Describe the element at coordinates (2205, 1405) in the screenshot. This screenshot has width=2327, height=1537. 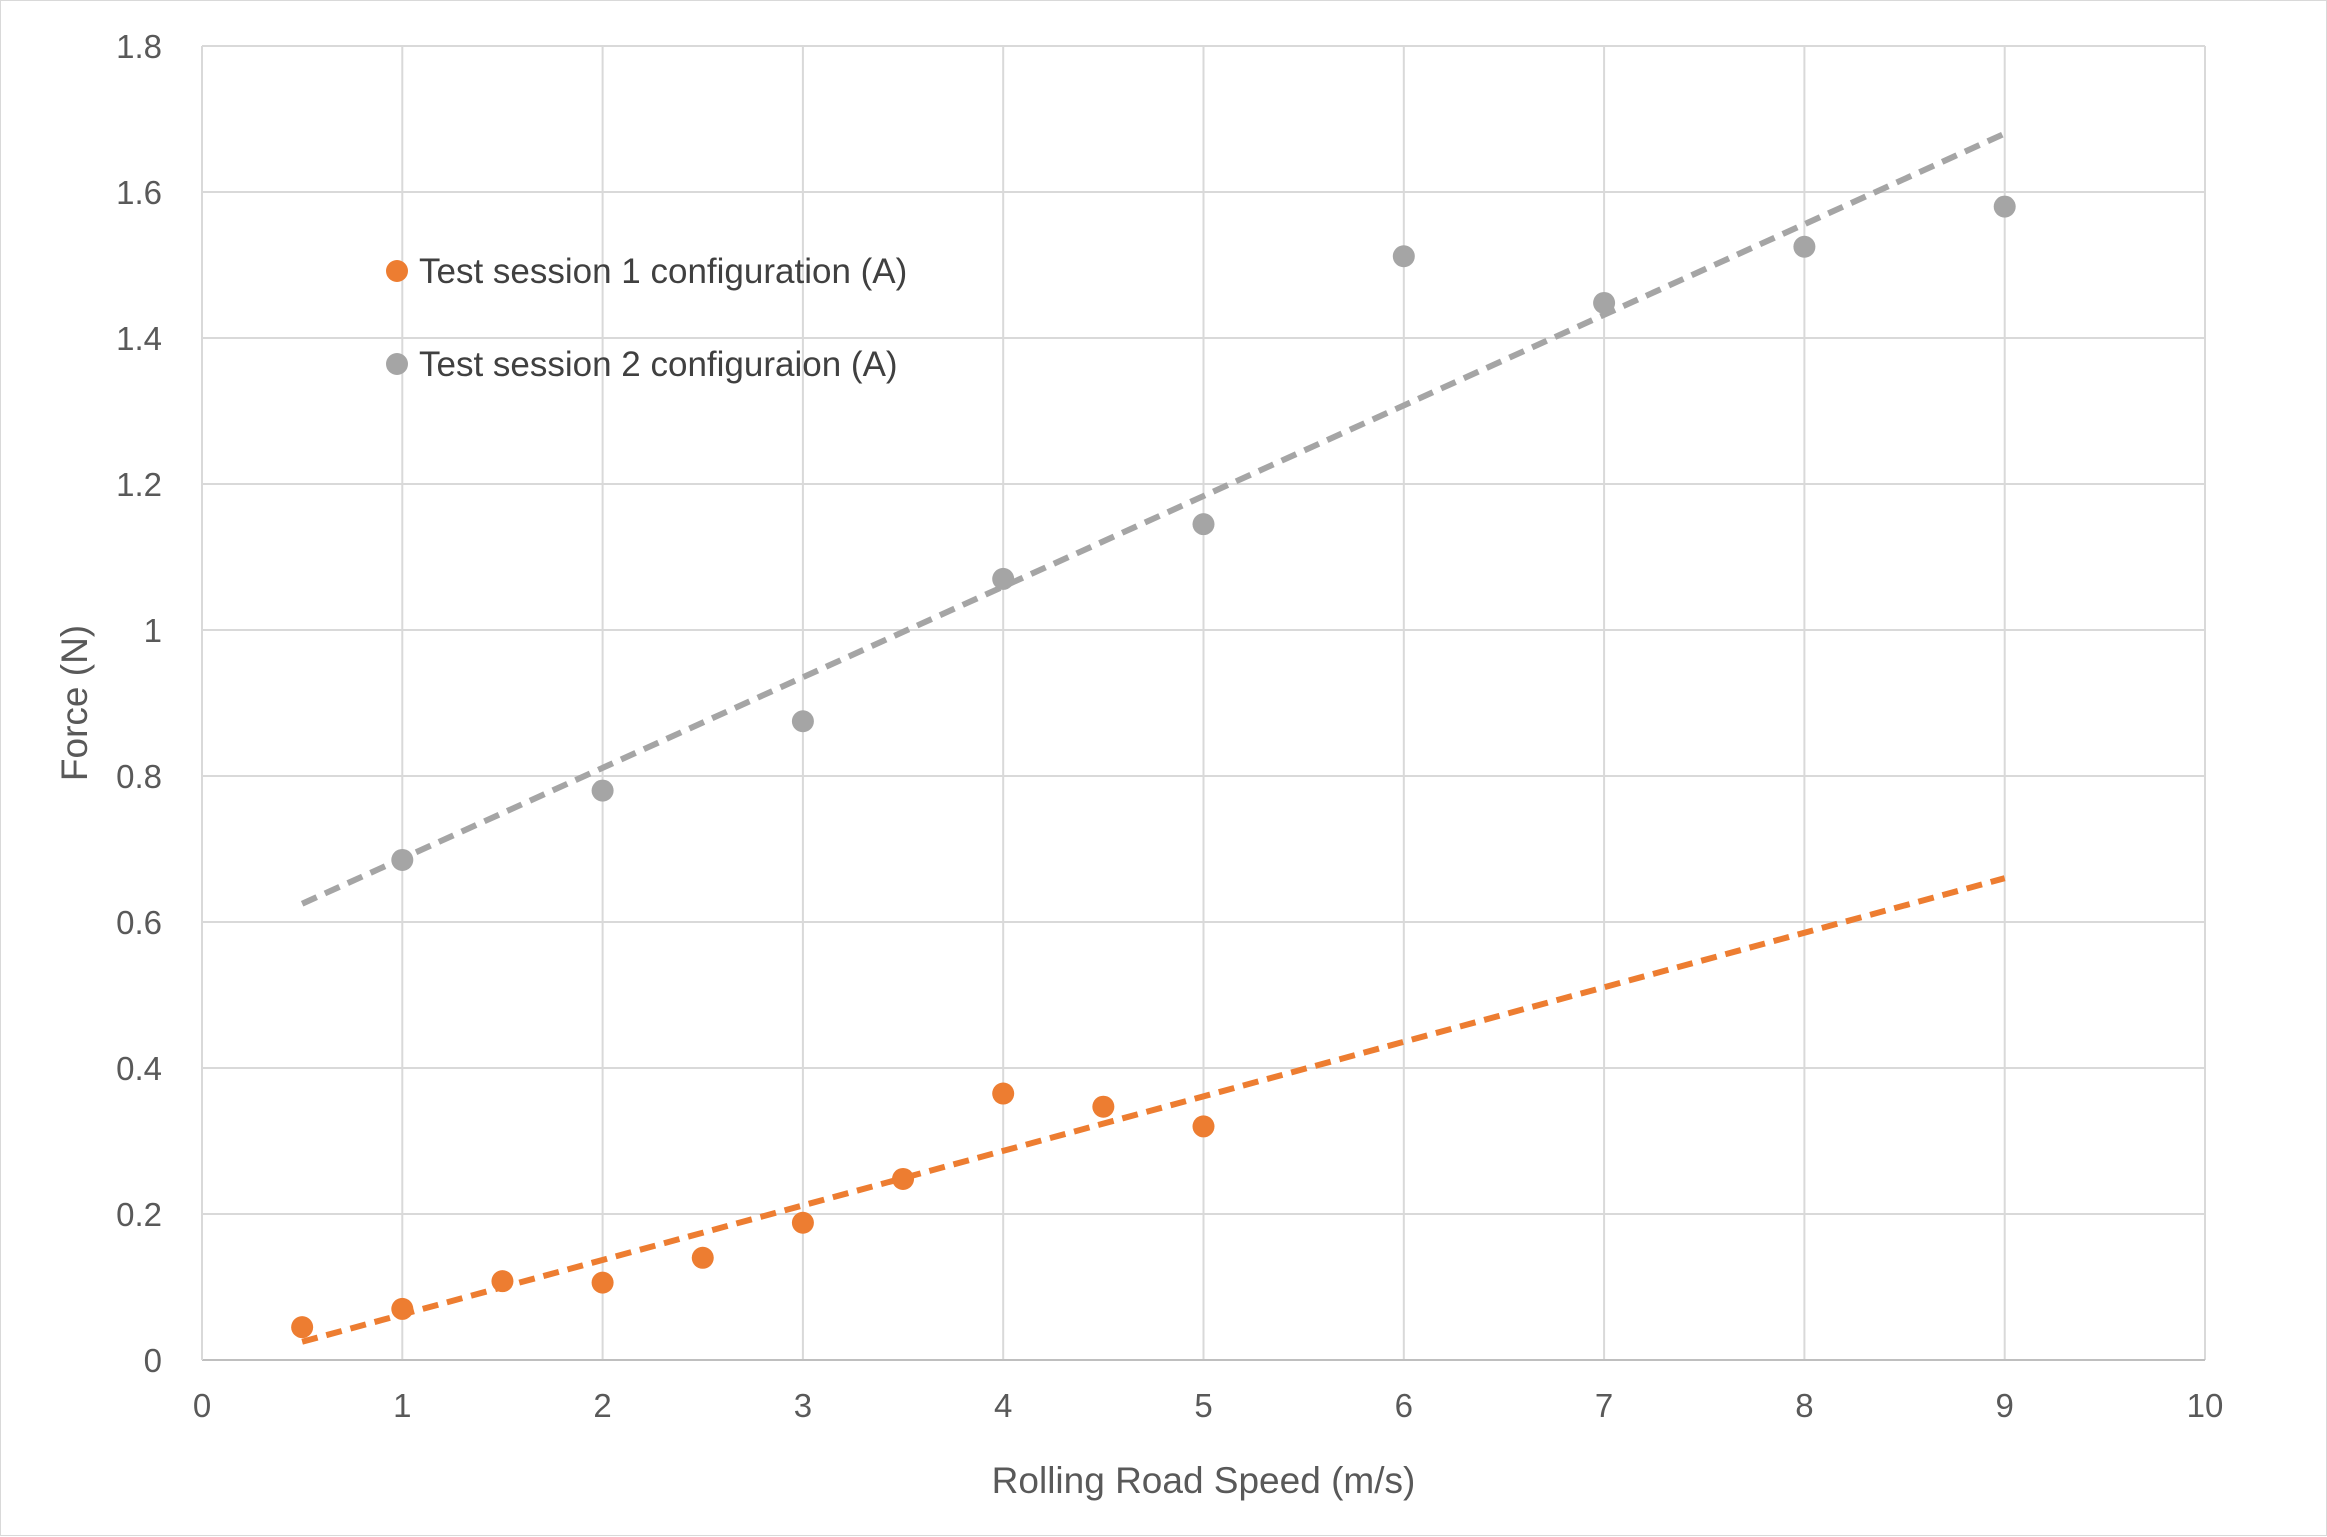
I see `x-tick-label: 10` at that location.